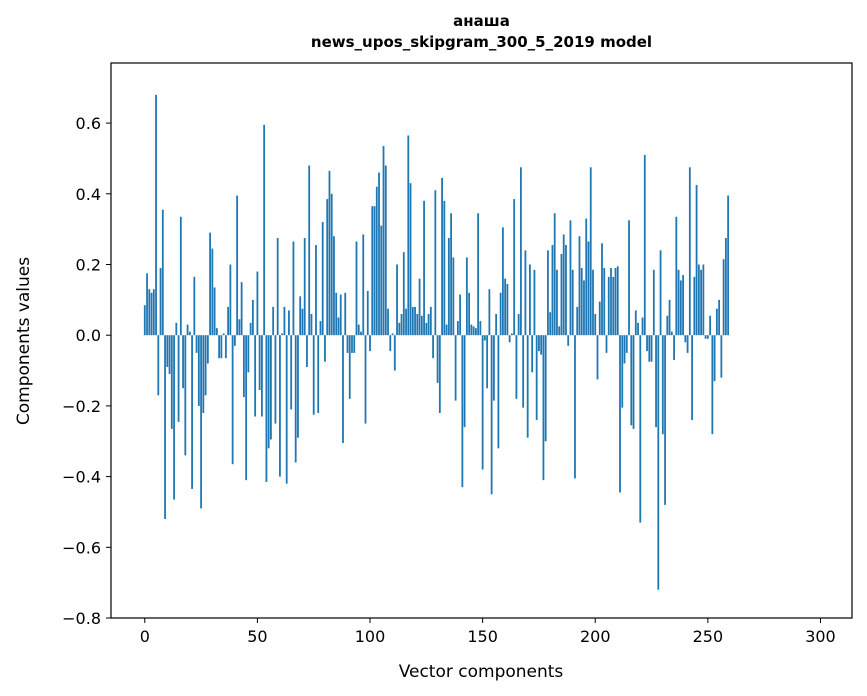 Image resolution: width=867 pixels, height=696 pixels. What do you see at coordinates (86, 371) in the screenshot?
I see `y-axis-ticks: −0.8 −0.6 −0.4 −0.2 0.0 0.2 0.4 0.6` at bounding box center [86, 371].